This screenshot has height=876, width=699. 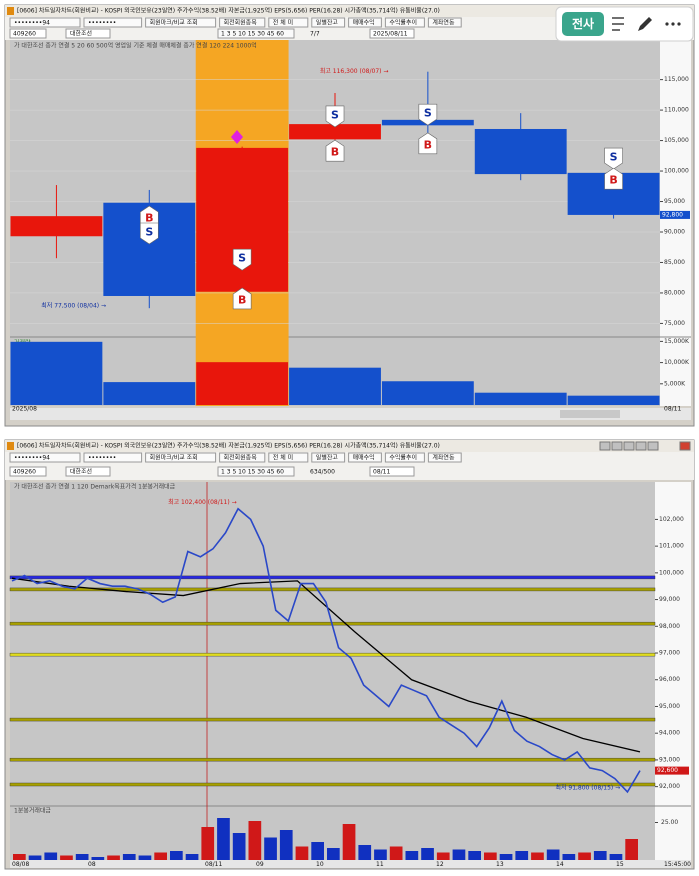 I want to click on scroll-thumb, so click(x=590, y=414).